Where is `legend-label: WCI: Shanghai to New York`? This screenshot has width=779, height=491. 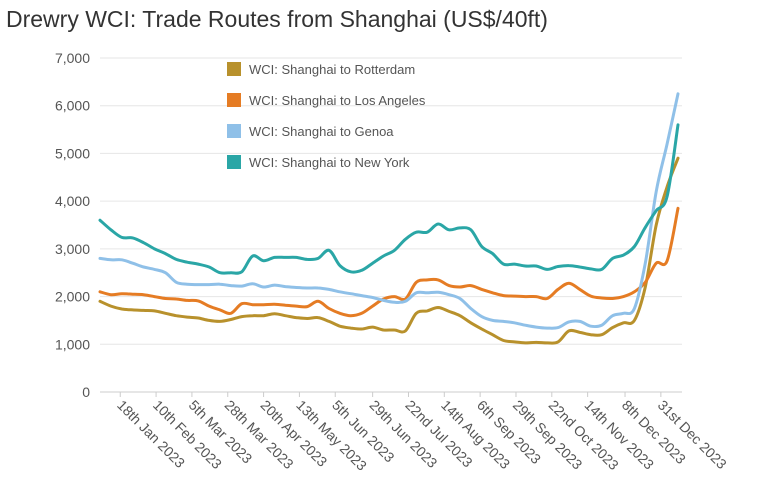
legend-label: WCI: Shanghai to New York is located at coordinates (329, 162).